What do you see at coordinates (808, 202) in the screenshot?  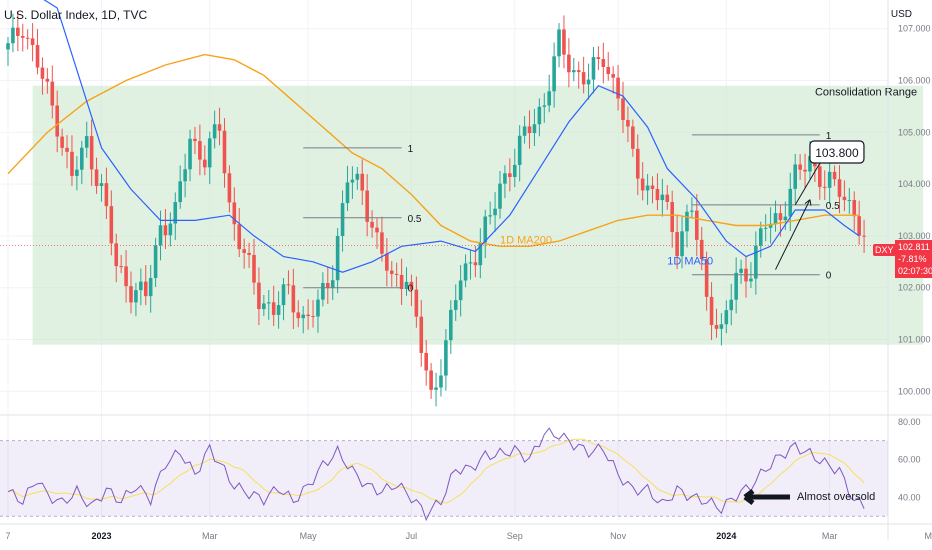 I see `arrowhead` at bounding box center [808, 202].